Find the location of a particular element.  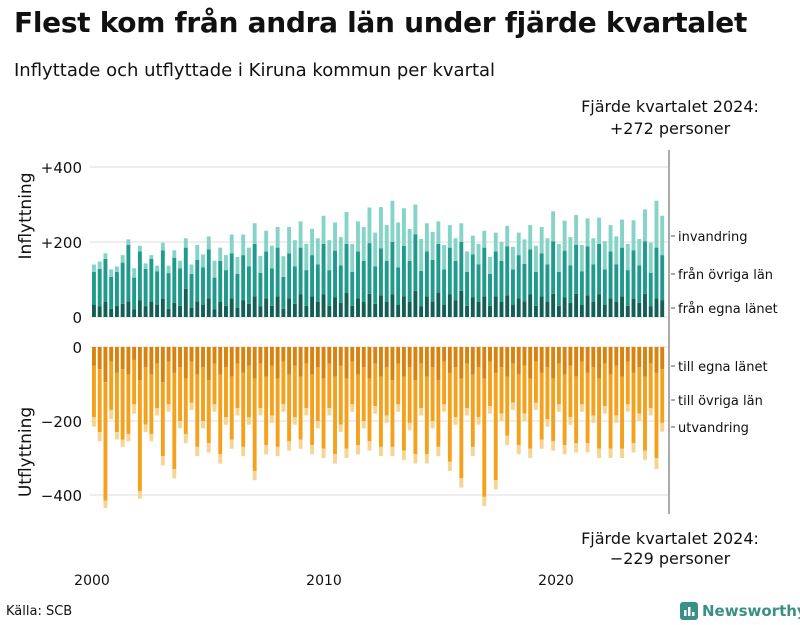

brand-logo: Newsworthy is located at coordinates (740, 611).